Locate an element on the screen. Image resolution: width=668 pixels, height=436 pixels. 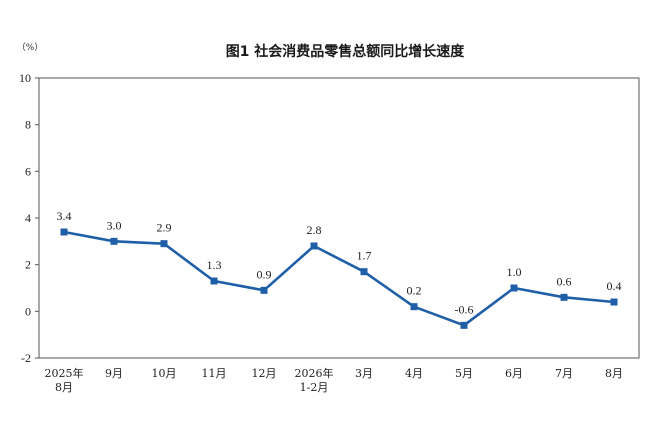
x-tick-label: 12月 is located at coordinates (264, 373).